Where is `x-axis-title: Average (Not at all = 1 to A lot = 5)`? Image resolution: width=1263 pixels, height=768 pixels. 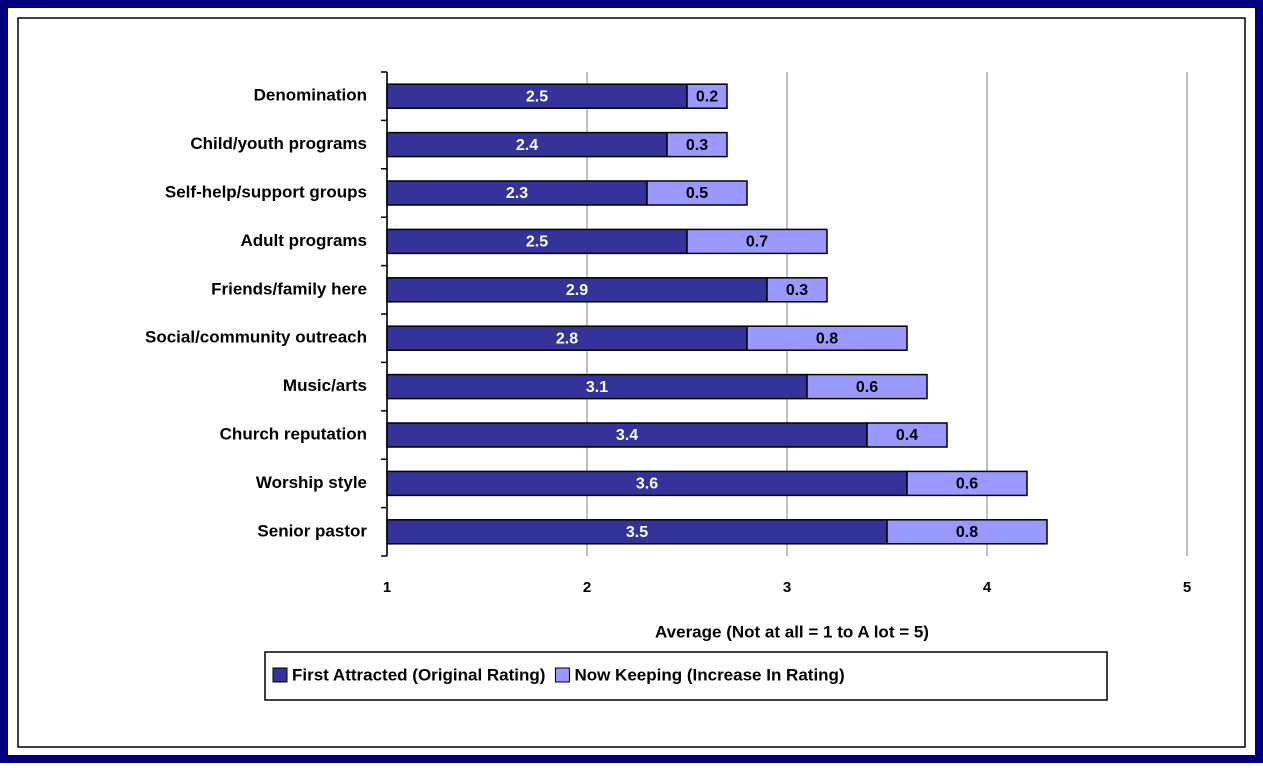
x-axis-title: Average (Not at all = 1 to A lot = 5) is located at coordinates (792, 631).